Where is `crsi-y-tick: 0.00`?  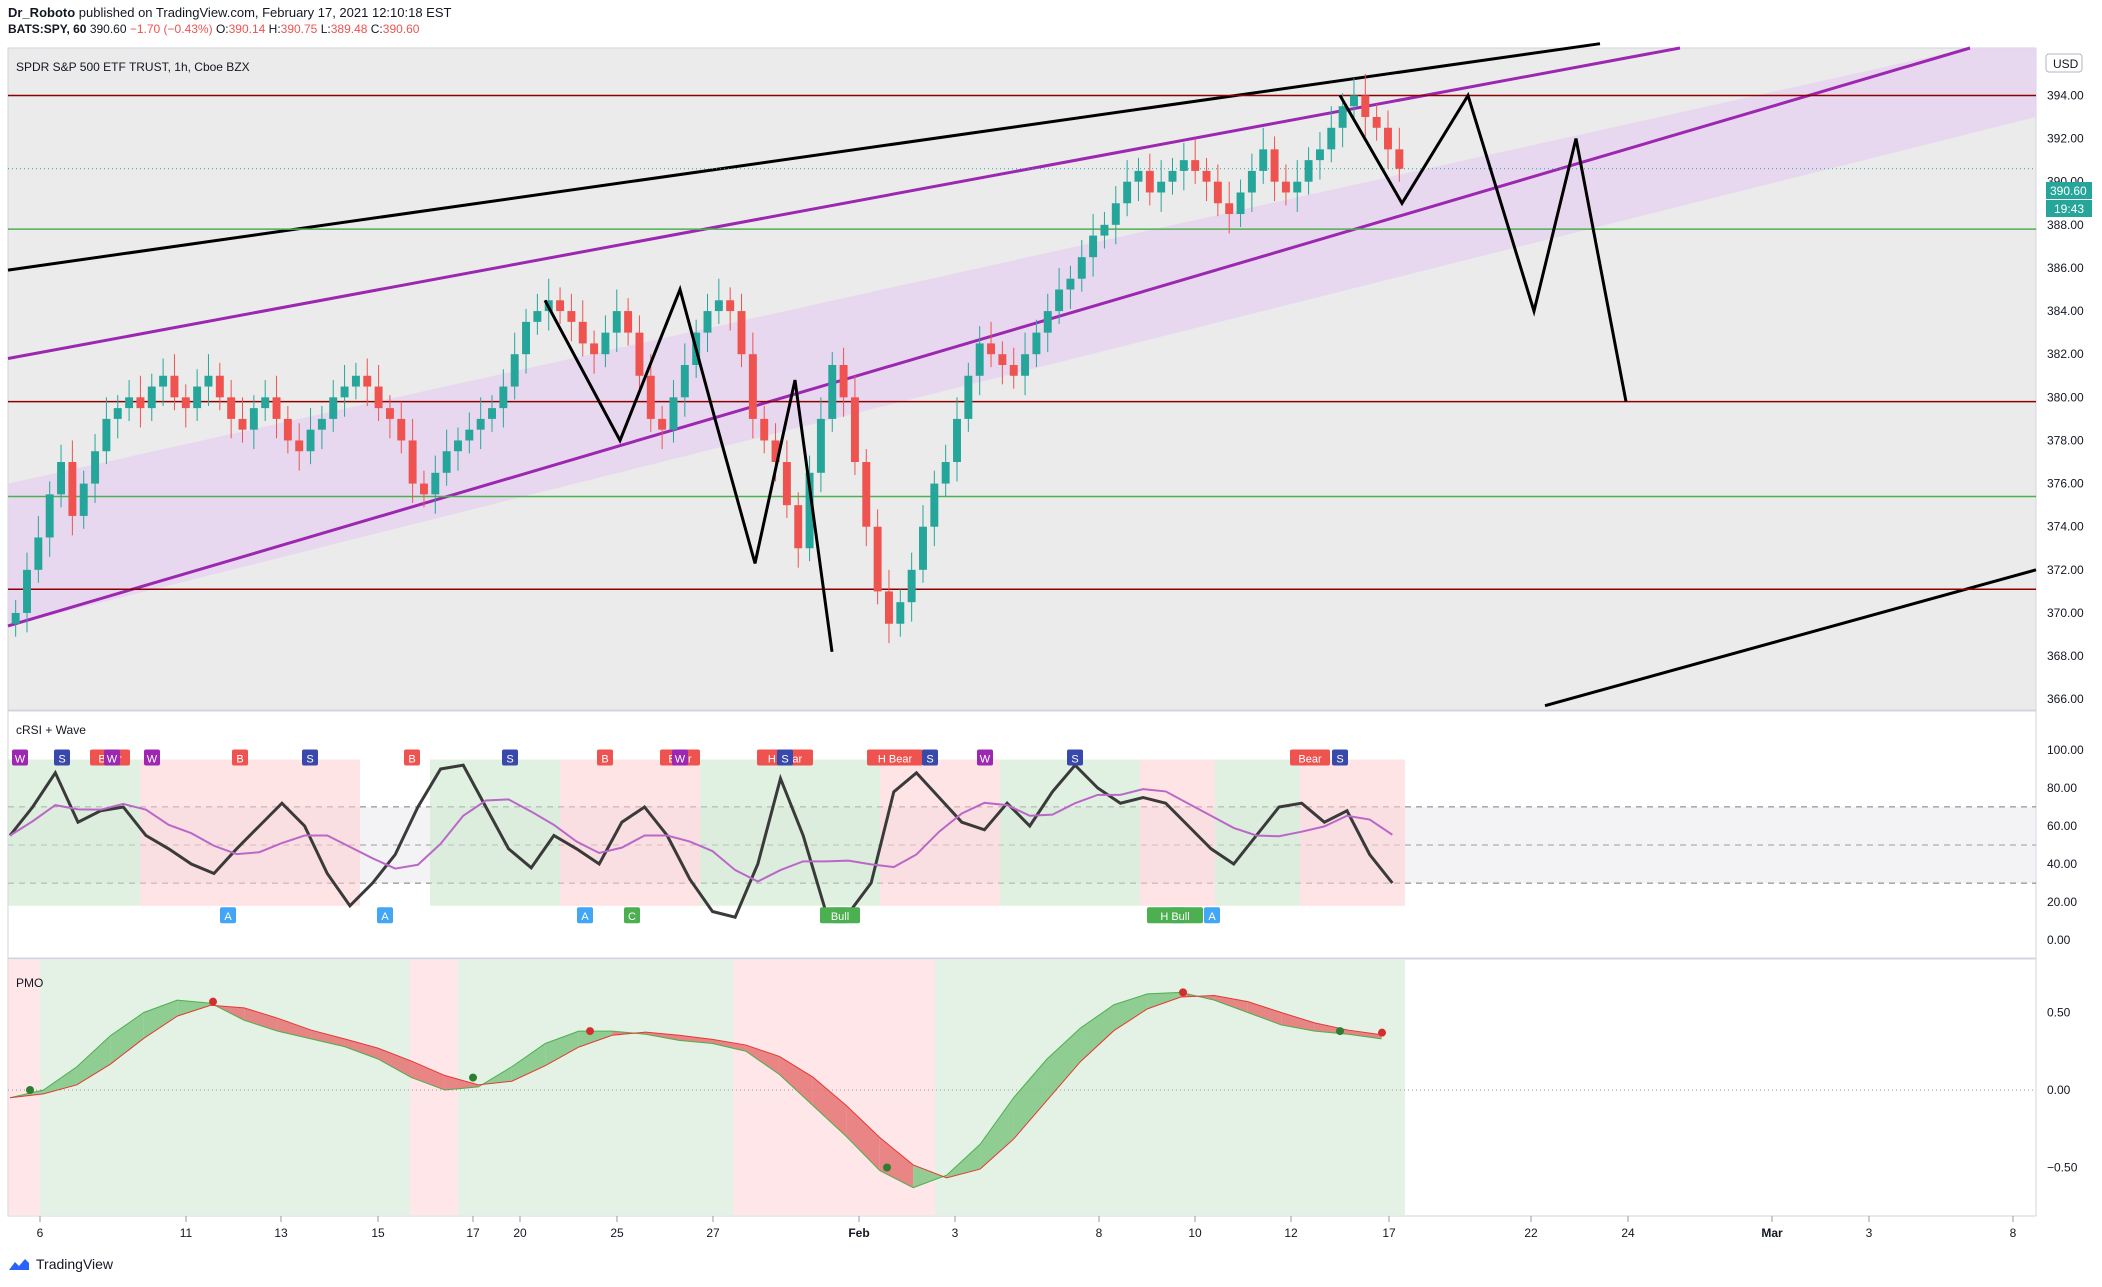
crsi-y-tick: 0.00 is located at coordinates (2059, 940).